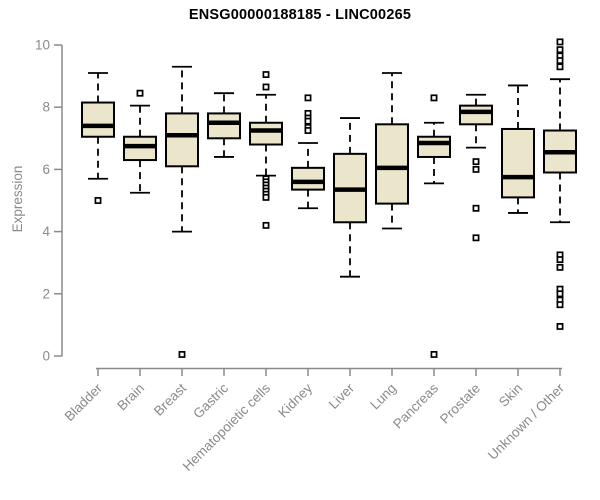  I want to click on x-tick-label: Breast, so click(170, 399).